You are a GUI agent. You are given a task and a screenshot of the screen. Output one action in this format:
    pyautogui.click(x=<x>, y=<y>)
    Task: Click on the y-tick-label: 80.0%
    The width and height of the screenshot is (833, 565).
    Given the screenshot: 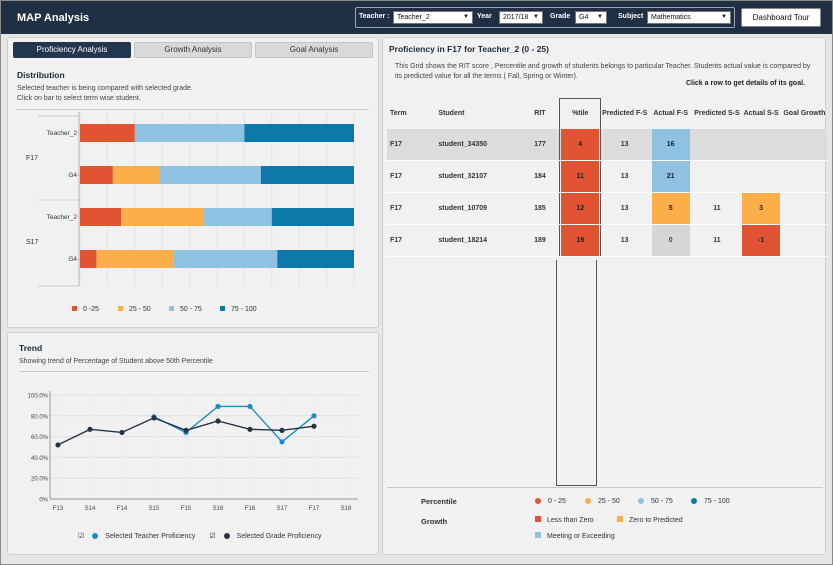 What is the action you would take?
    pyautogui.click(x=40, y=417)
    